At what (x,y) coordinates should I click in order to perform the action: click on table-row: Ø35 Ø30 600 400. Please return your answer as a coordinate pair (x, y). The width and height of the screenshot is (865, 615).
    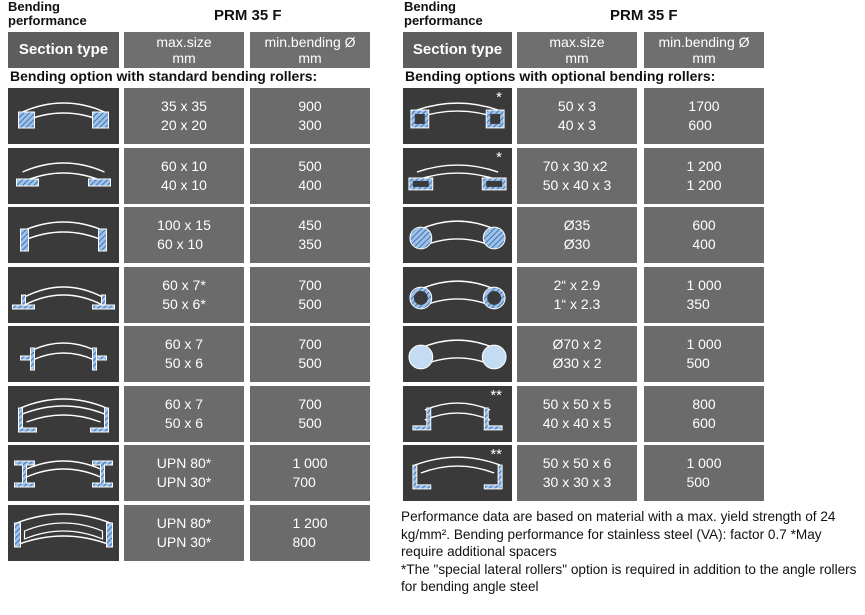
    Looking at the image, I should click on (432, 235).